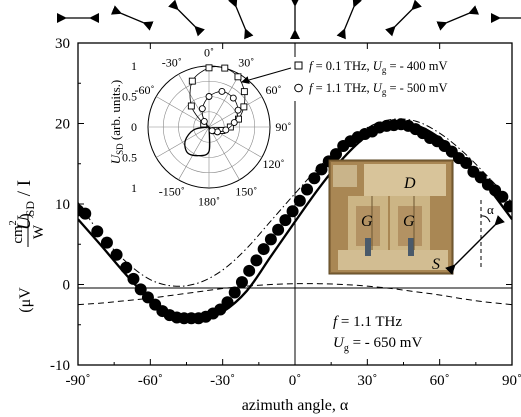 This screenshot has width=521, height=417. I want to click on legend-1-f: f, so click(311, 66).